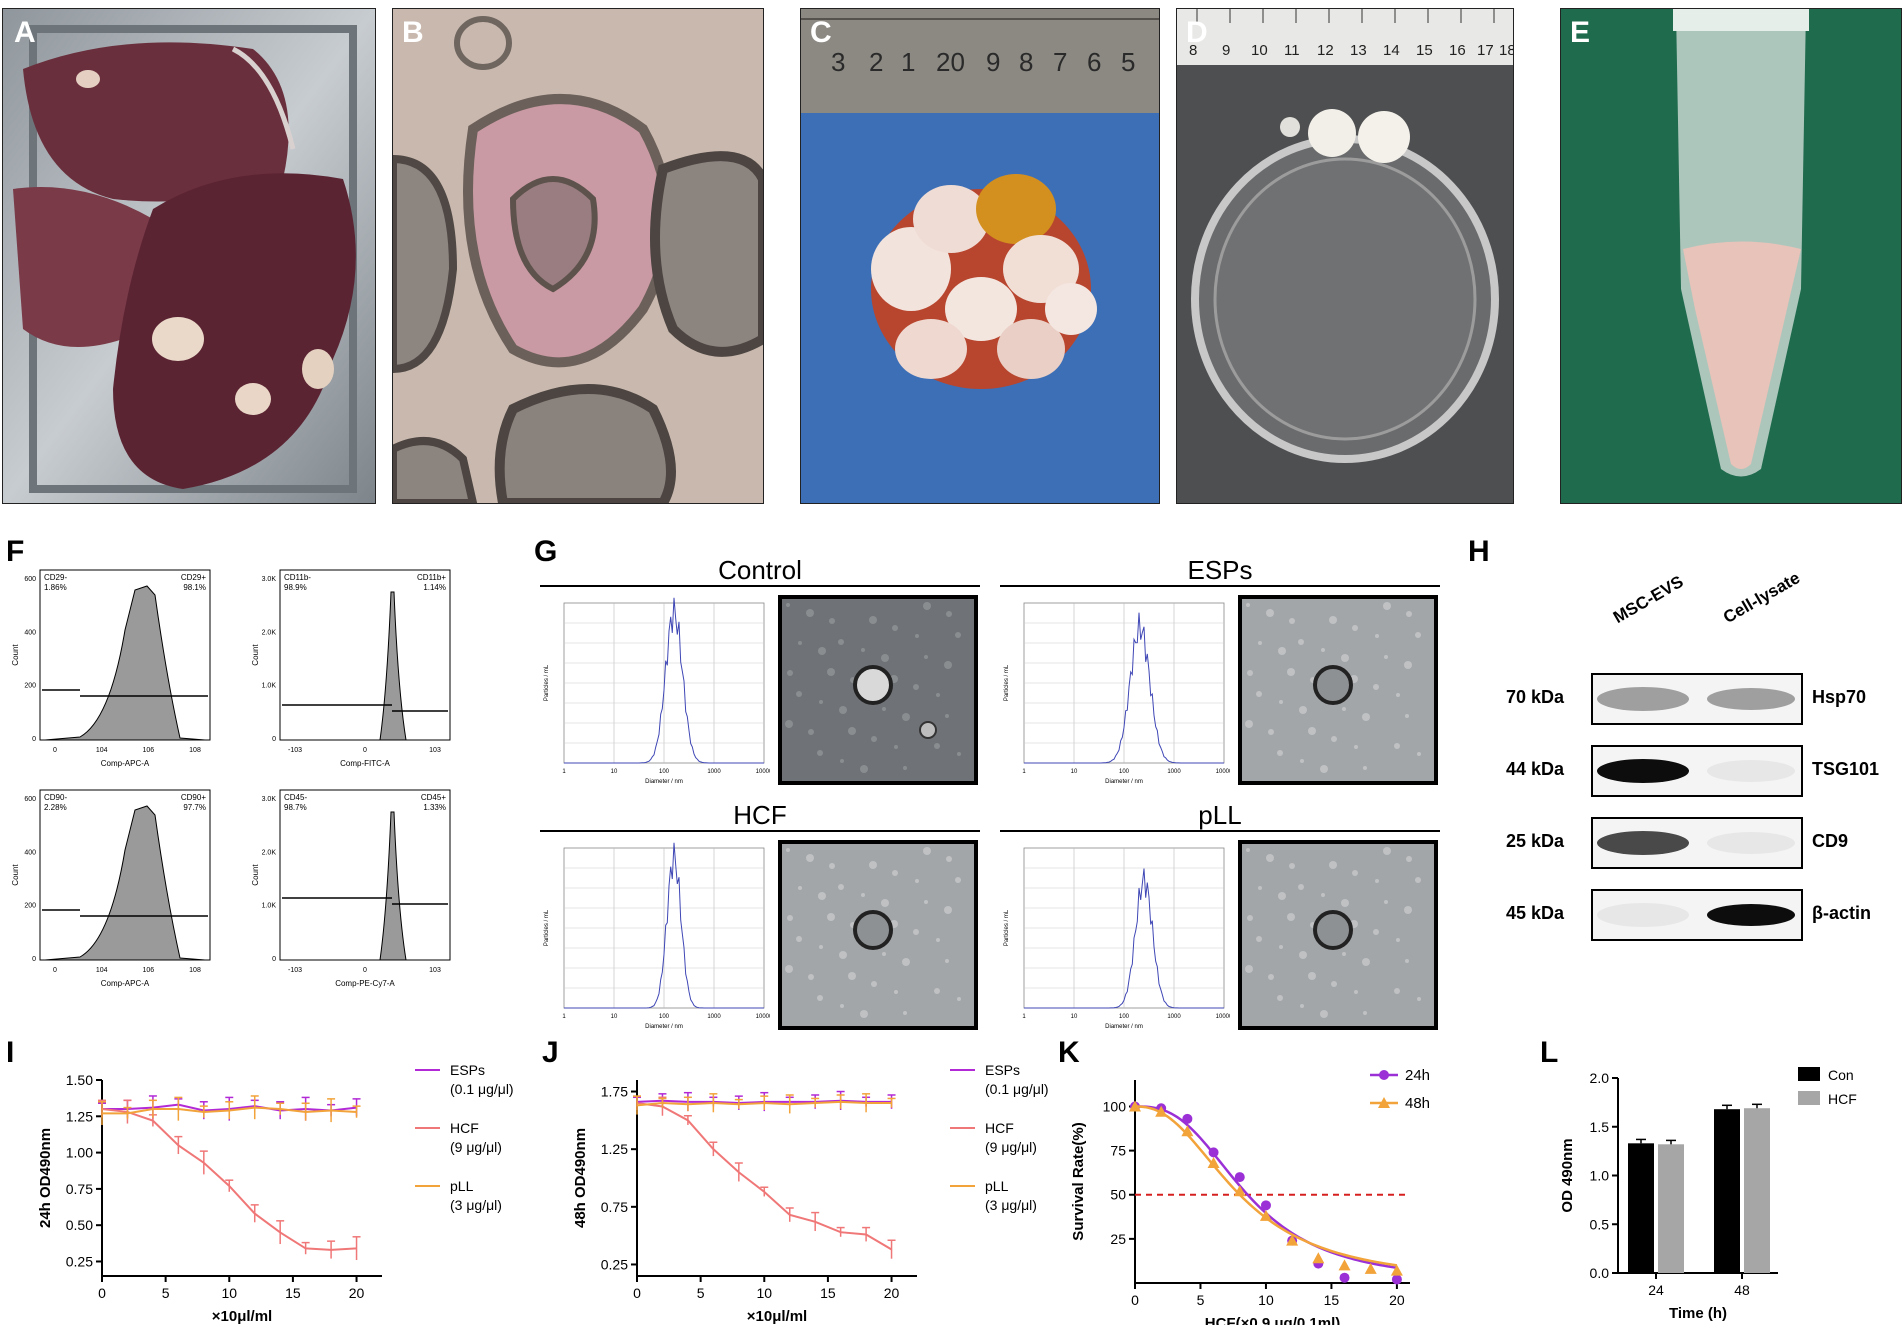 This screenshot has height=1325, width=1903. Describe the element at coordinates (55, 750) in the screenshot. I see `flow-xtick: 0` at that location.